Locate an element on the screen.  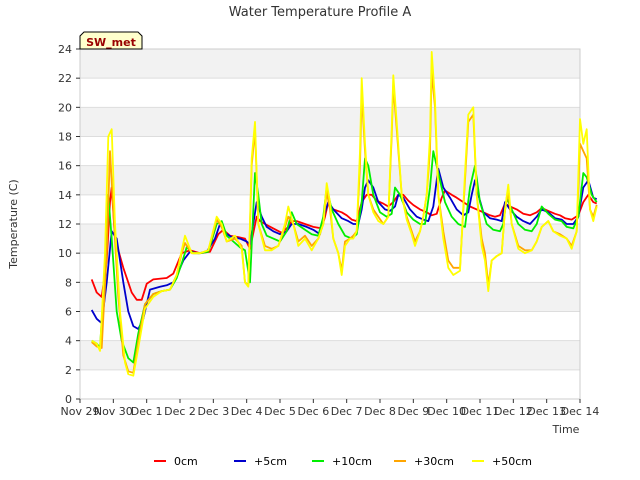
x-tick-label: Dec 13 is located at coordinates (546, 411).